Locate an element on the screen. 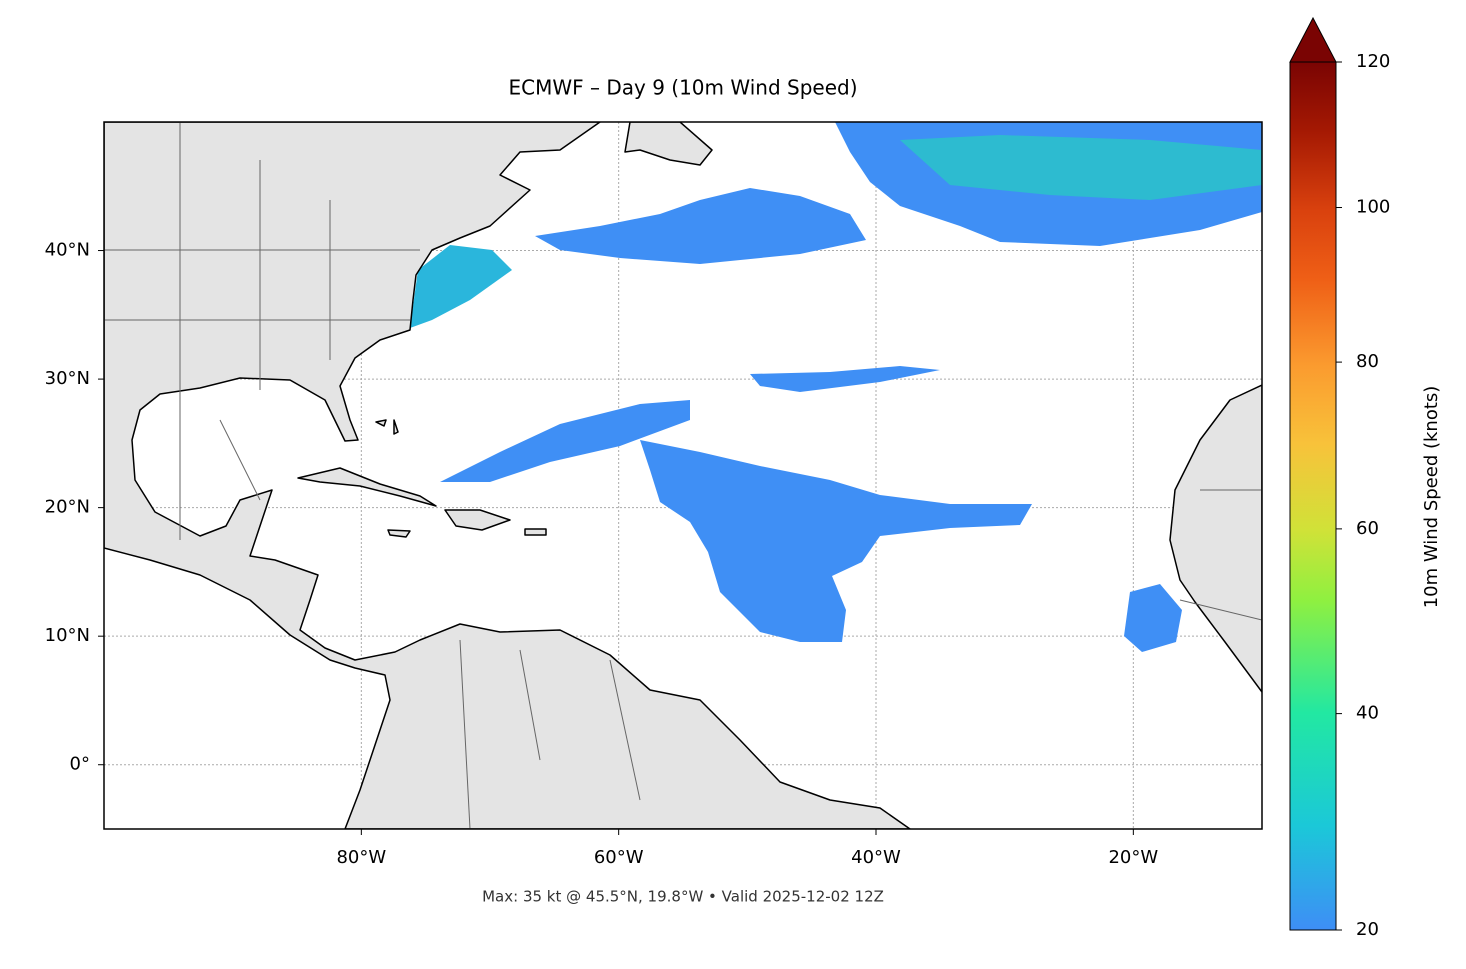 The image size is (1466, 969). colorbar-gradient is located at coordinates (1313, 496).